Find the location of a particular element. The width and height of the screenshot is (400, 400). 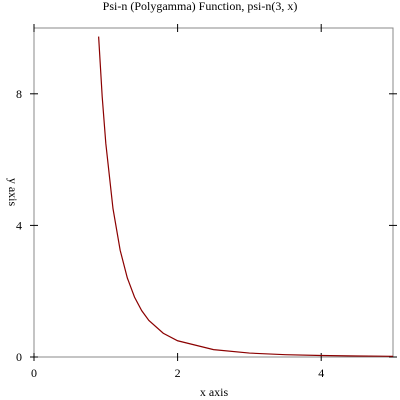

chart-title: Psi-n (Polygamma) Function, psi-n(3, x) is located at coordinates (200, 6).